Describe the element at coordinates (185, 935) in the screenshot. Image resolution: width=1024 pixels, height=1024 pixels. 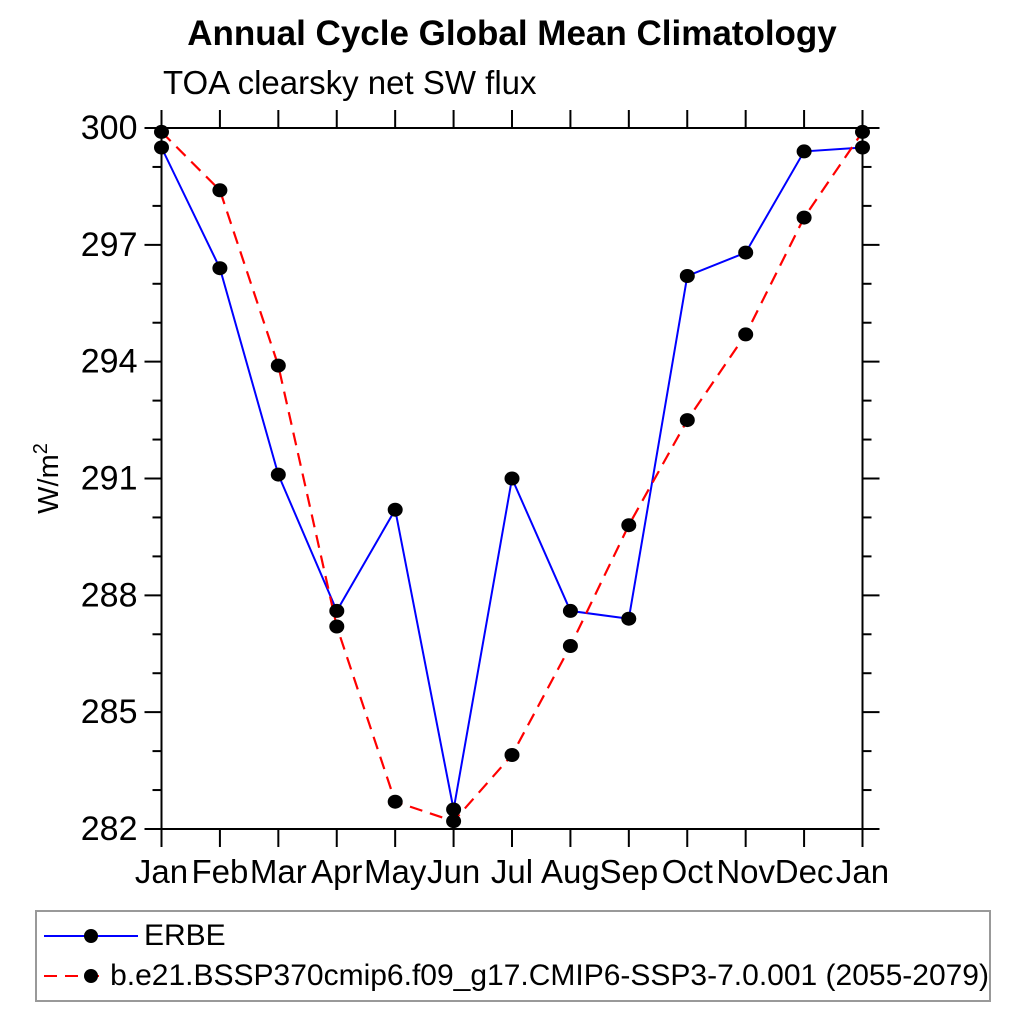
I see `legend-label-erbe: ERBE` at that location.